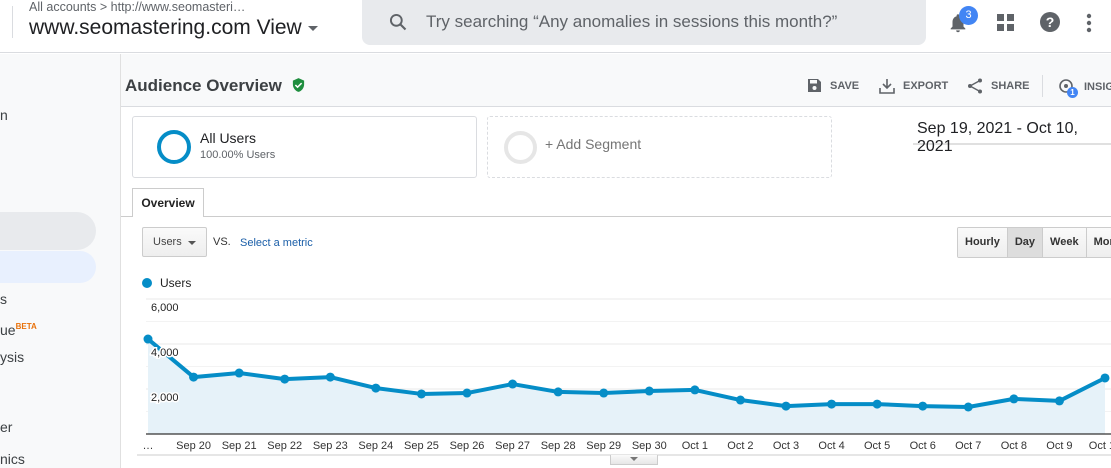  What do you see at coordinates (845, 85) in the screenshot?
I see `save-label: SAVE` at bounding box center [845, 85].